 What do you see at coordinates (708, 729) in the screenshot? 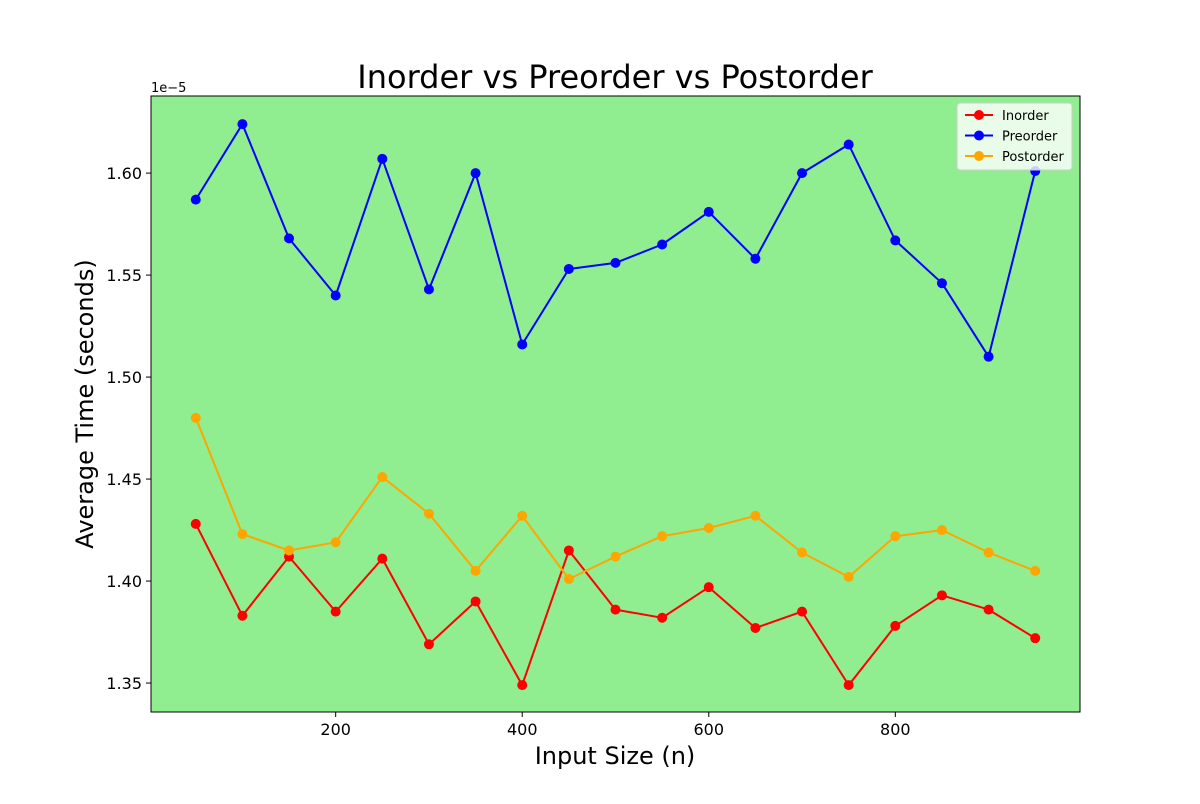
I see `x-tick-label: 600` at bounding box center [708, 729].